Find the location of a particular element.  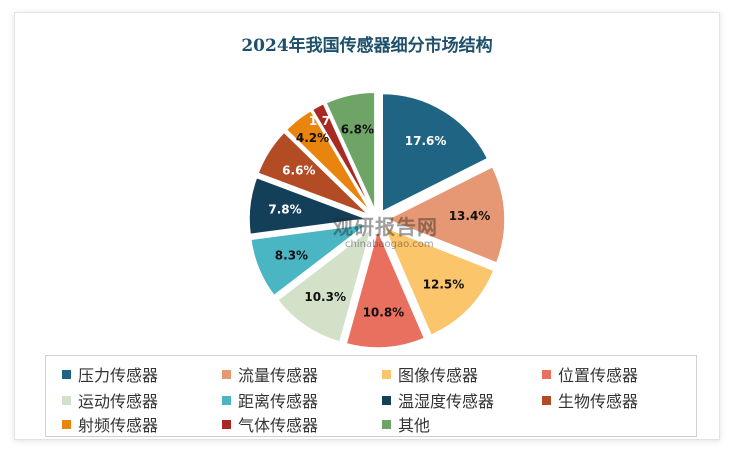

legend-item: 气体传感器 is located at coordinates (270, 424).